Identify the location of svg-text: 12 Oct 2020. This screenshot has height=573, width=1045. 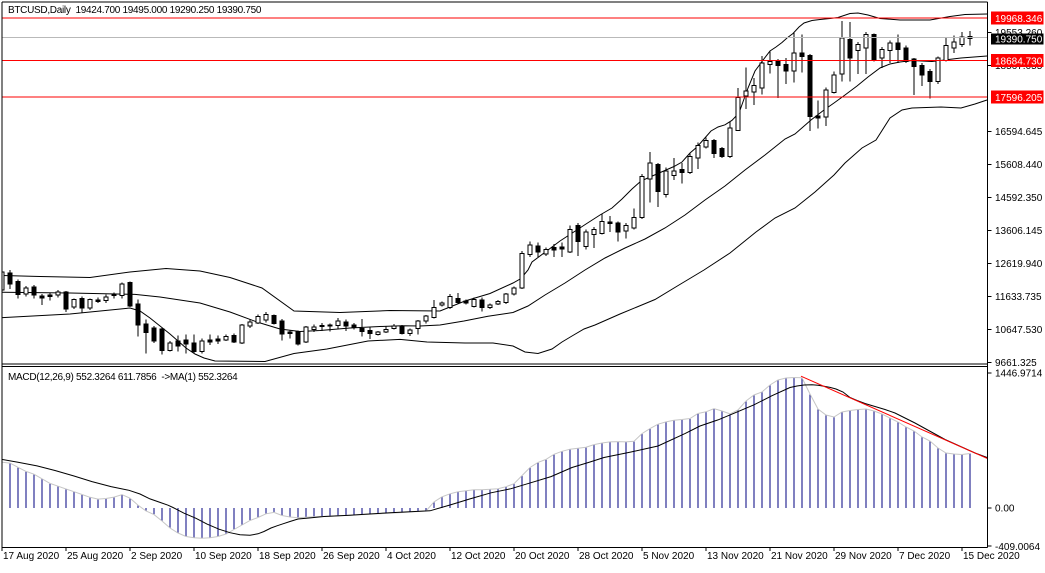
(478, 556).